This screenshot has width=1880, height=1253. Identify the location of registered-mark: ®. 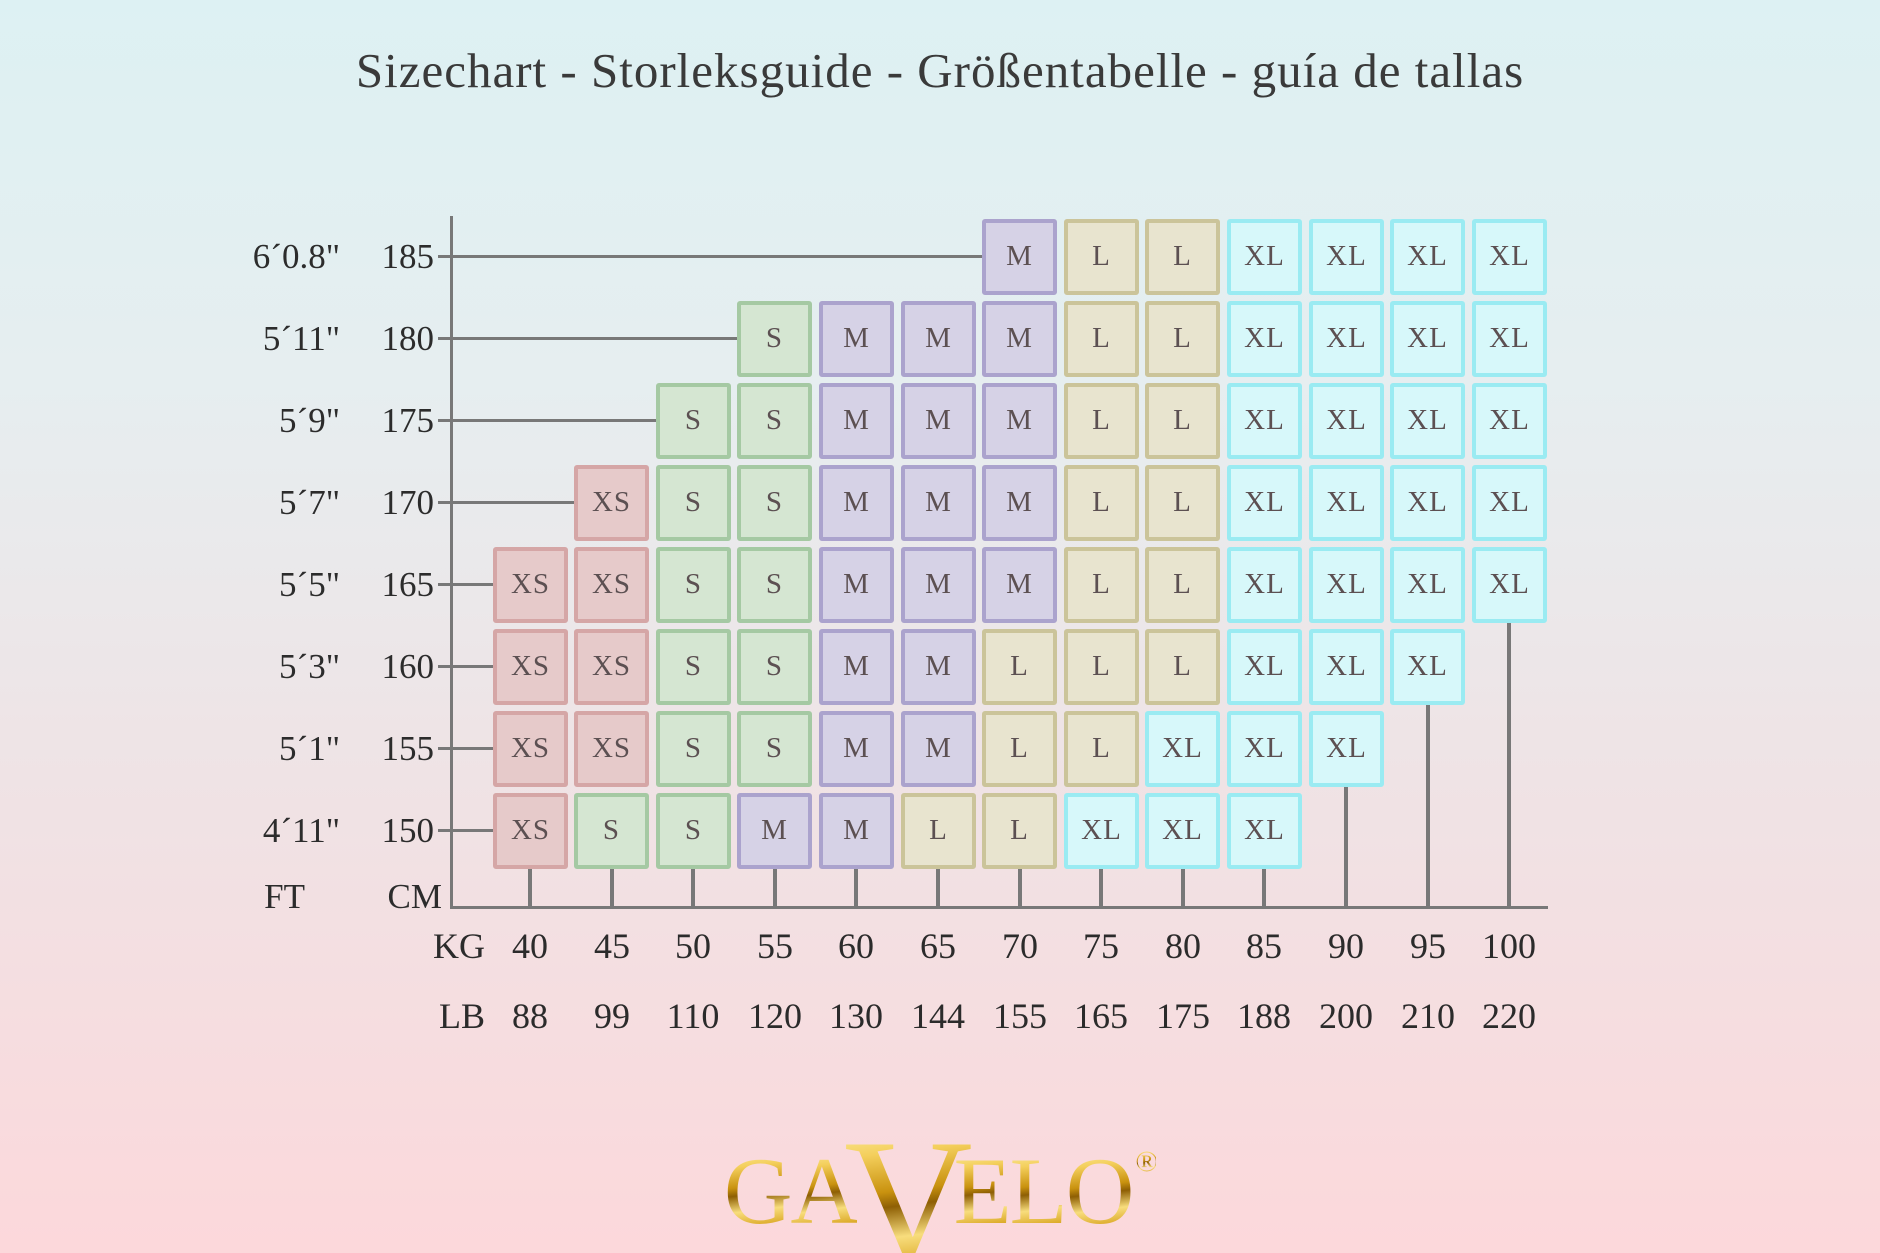
(1146, 1161).